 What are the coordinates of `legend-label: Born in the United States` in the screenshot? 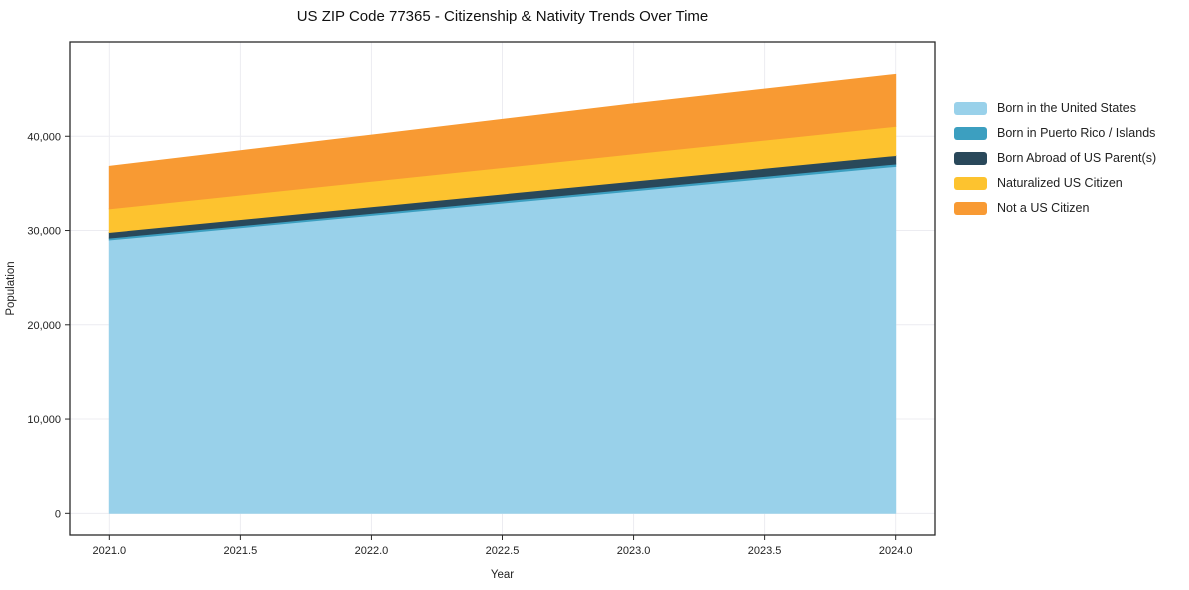 It's located at (1066, 108).